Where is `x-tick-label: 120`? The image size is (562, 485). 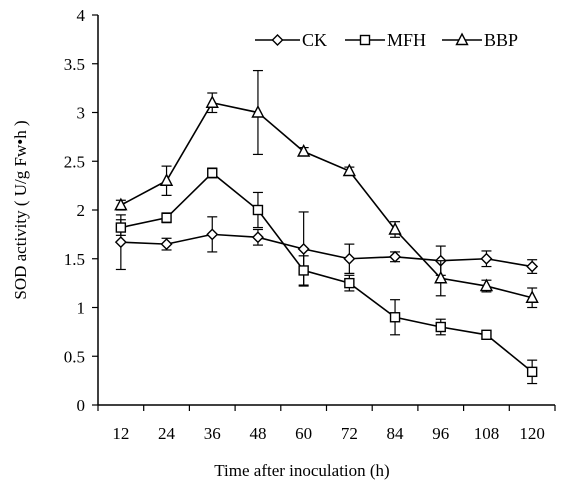
x-tick-label: 120 is located at coordinates (532, 433).